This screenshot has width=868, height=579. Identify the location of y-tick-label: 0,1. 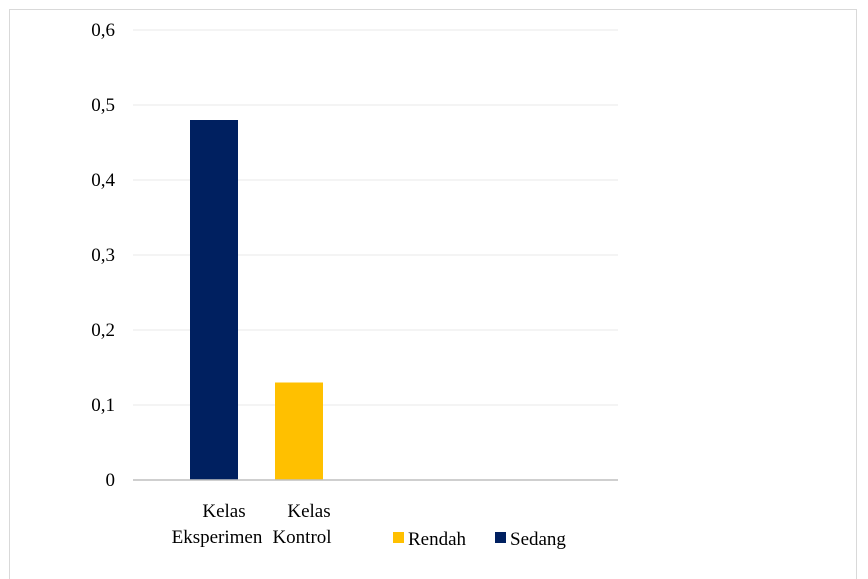
(103, 405).